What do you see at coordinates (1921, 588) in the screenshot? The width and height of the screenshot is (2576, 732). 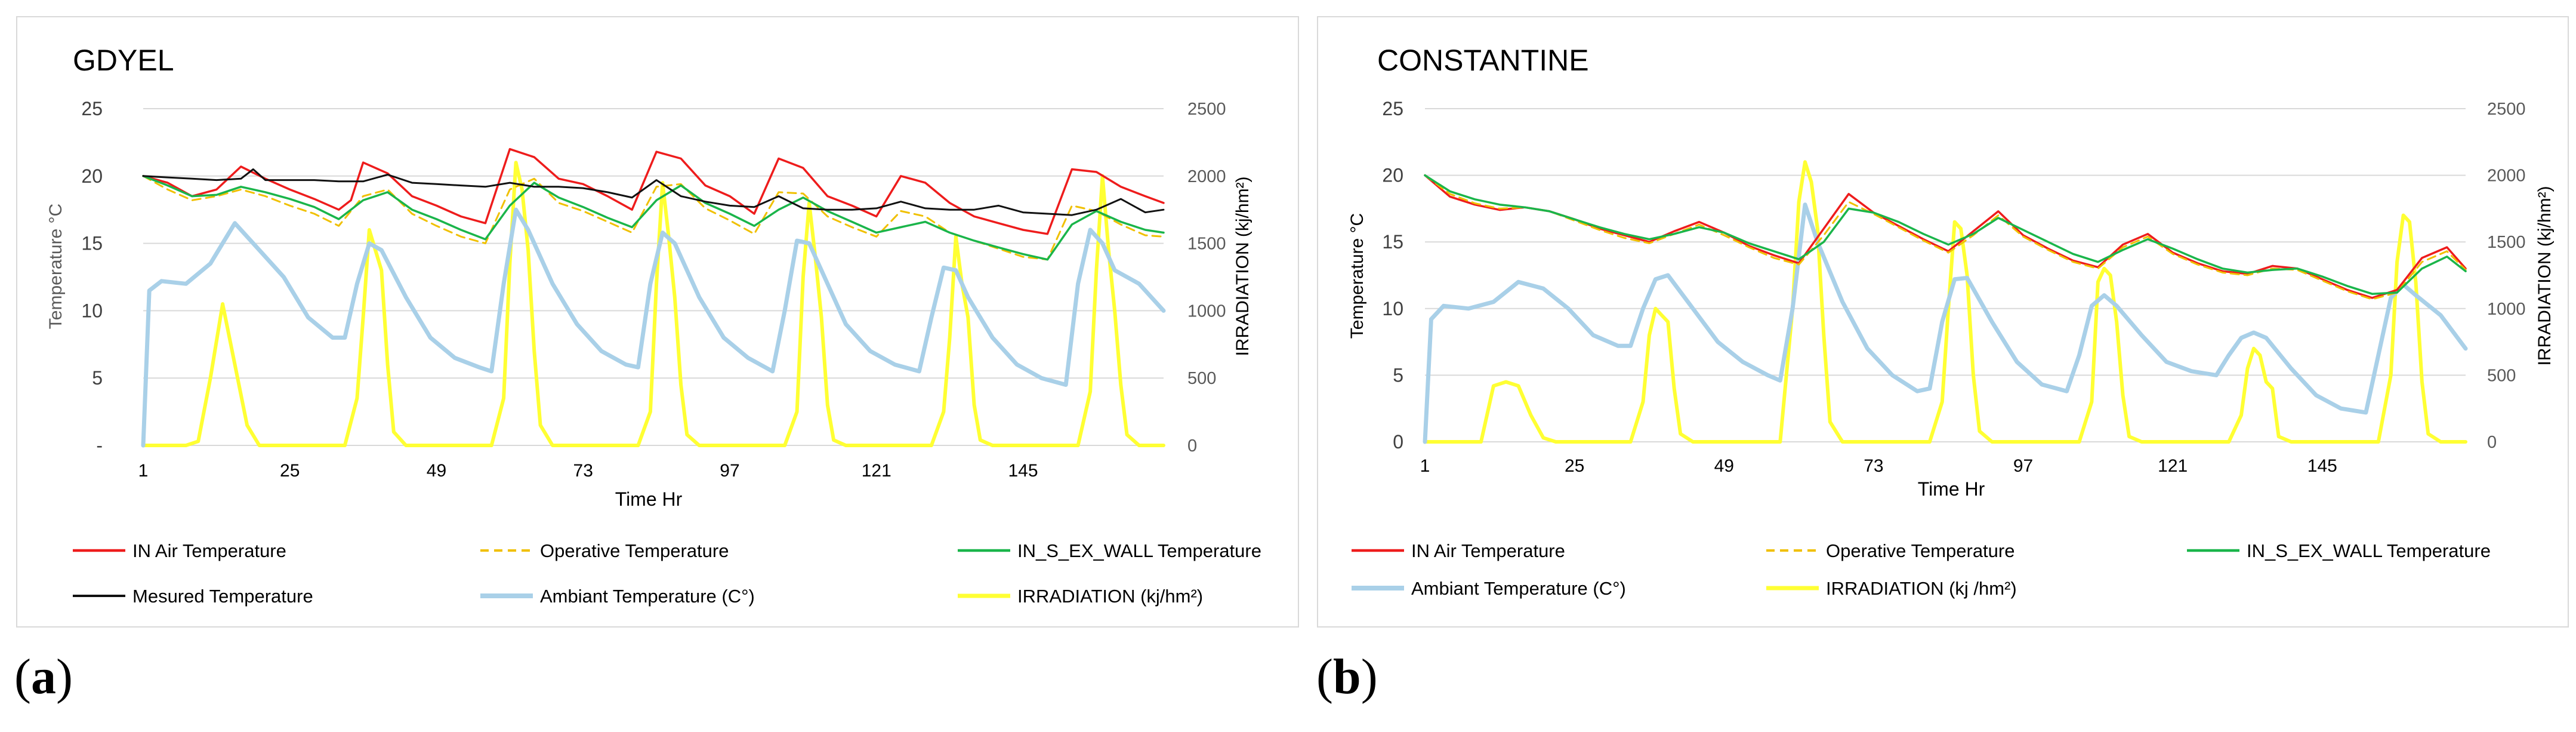 I see `legend-label: IRRADIATION (kj /hm²)` at bounding box center [1921, 588].